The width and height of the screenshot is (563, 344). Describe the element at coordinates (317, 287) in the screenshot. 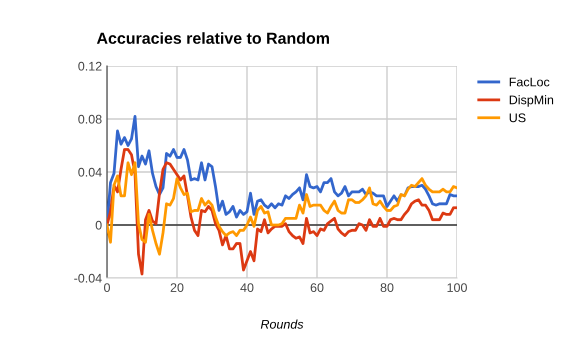

I see `x-tick-label: 60` at that location.